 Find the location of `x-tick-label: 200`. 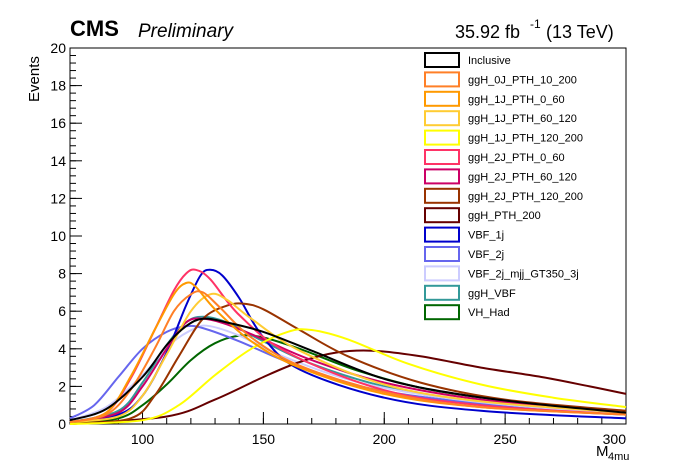

x-tick-label: 200 is located at coordinates (385, 439).